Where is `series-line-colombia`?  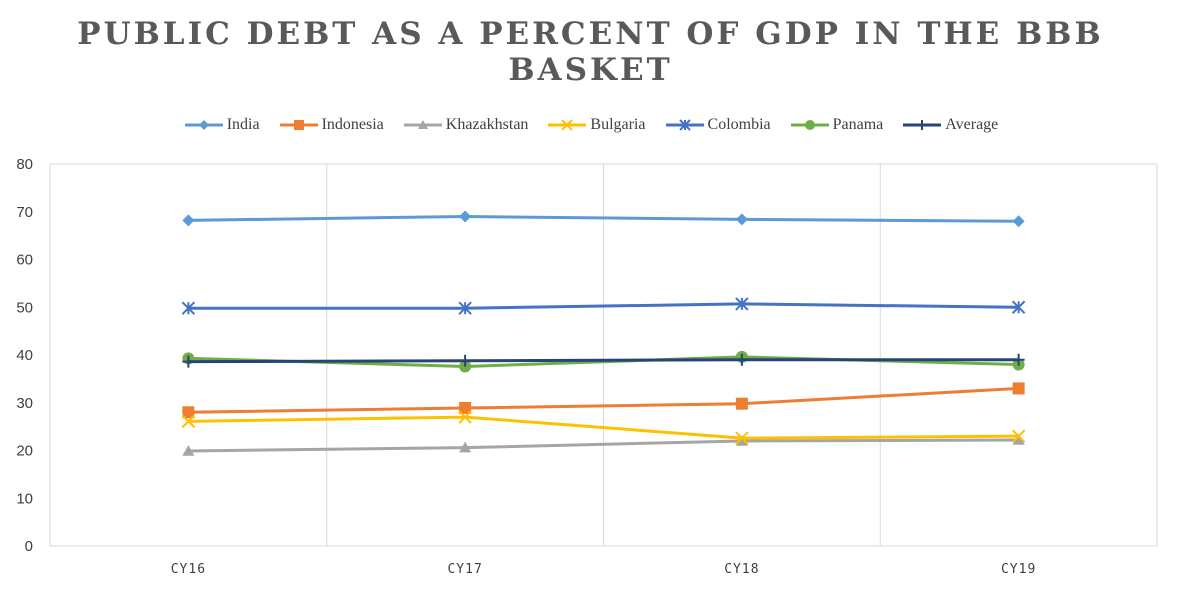
series-line-colombia is located at coordinates (603, 306).